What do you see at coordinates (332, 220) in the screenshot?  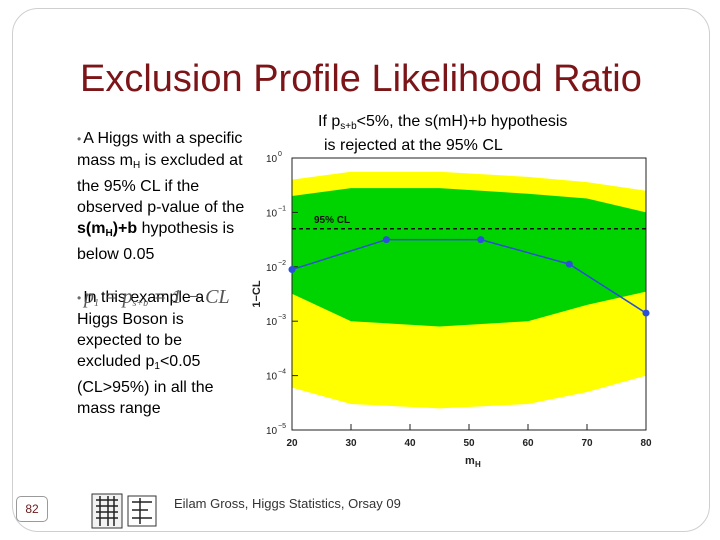 I see `threshold-label: 95% CL` at bounding box center [332, 220].